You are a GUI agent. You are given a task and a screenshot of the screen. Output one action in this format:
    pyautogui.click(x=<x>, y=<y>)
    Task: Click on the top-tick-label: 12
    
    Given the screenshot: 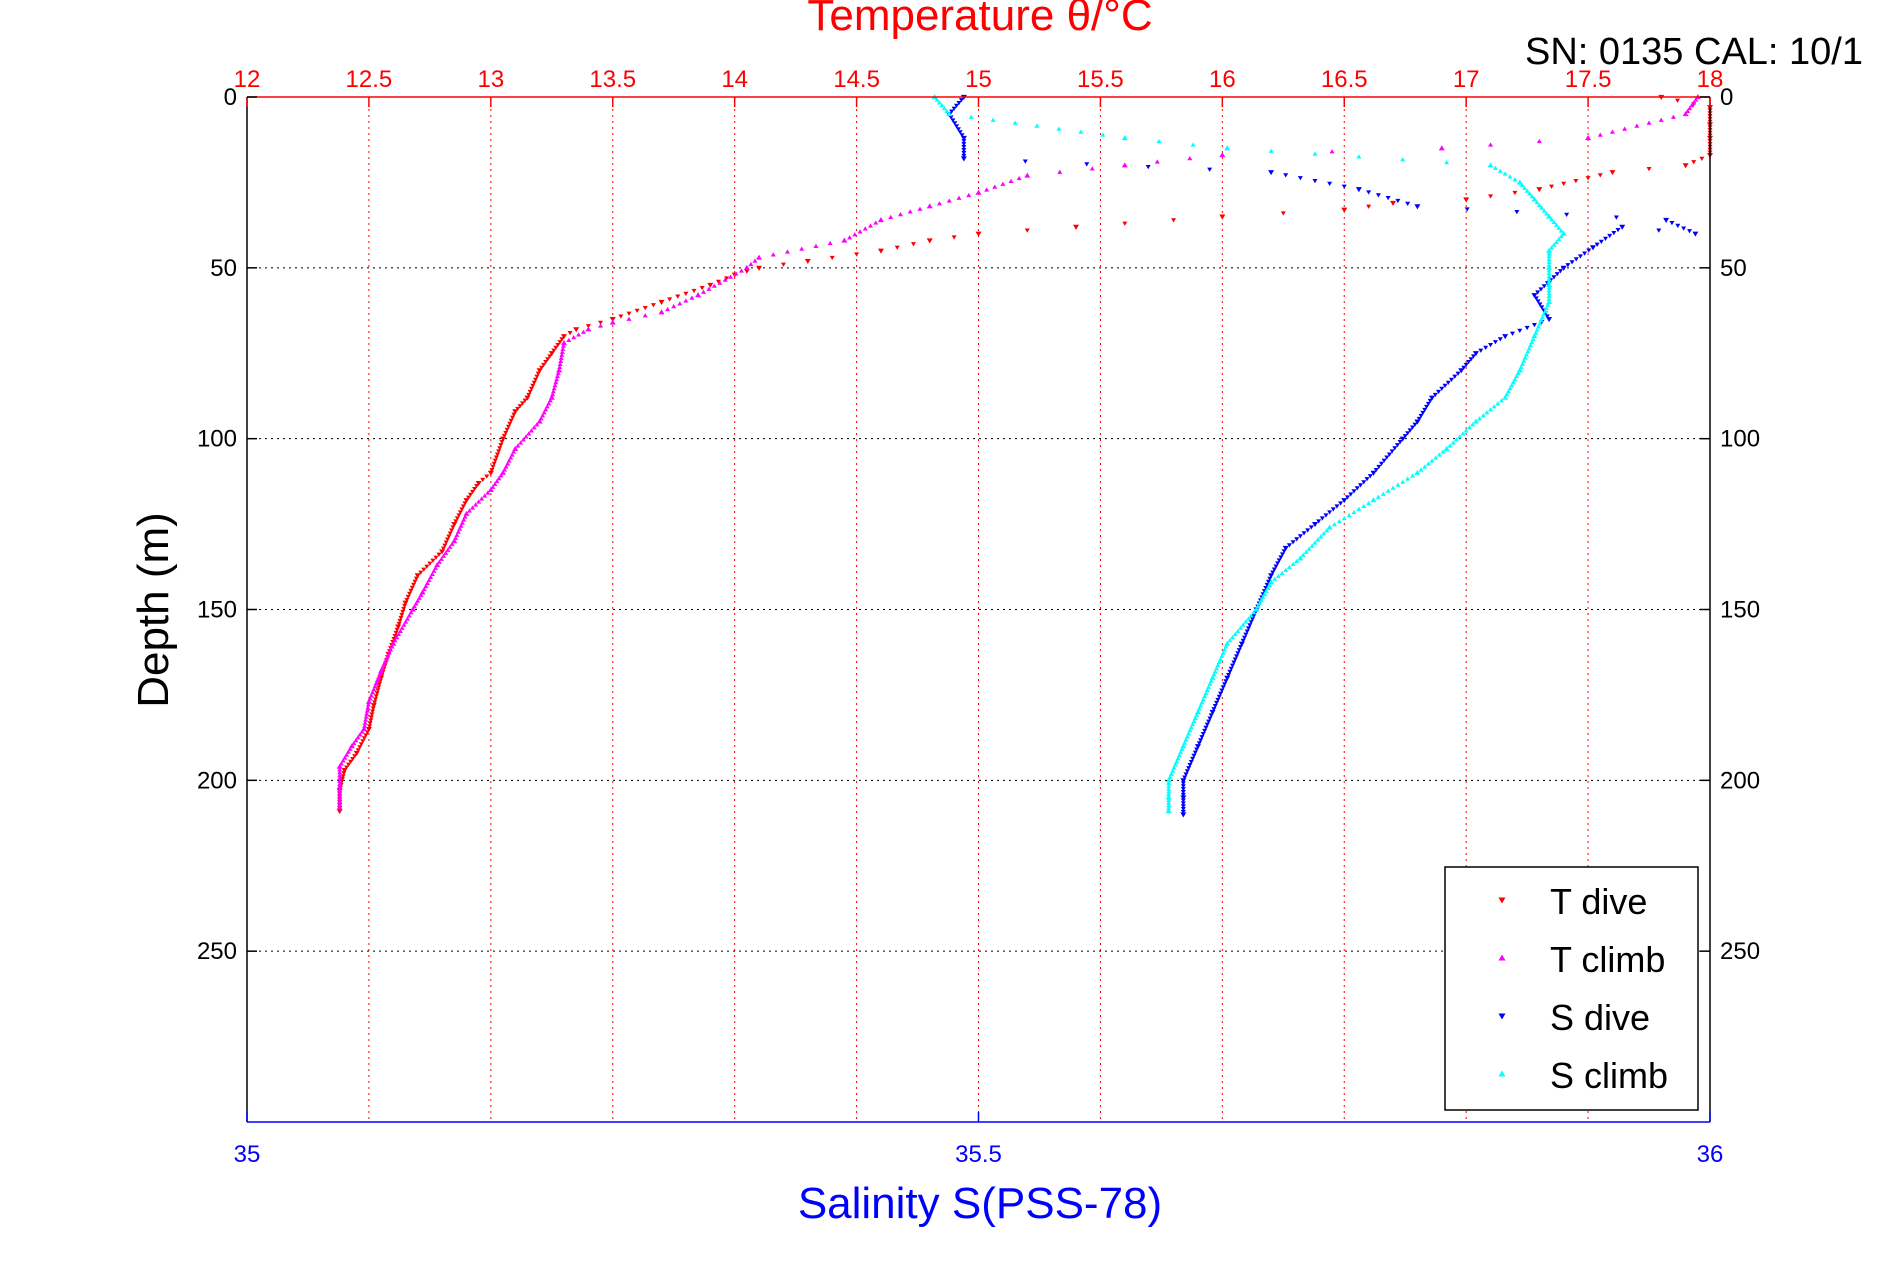 What is the action you would take?
    pyautogui.click(x=247, y=79)
    